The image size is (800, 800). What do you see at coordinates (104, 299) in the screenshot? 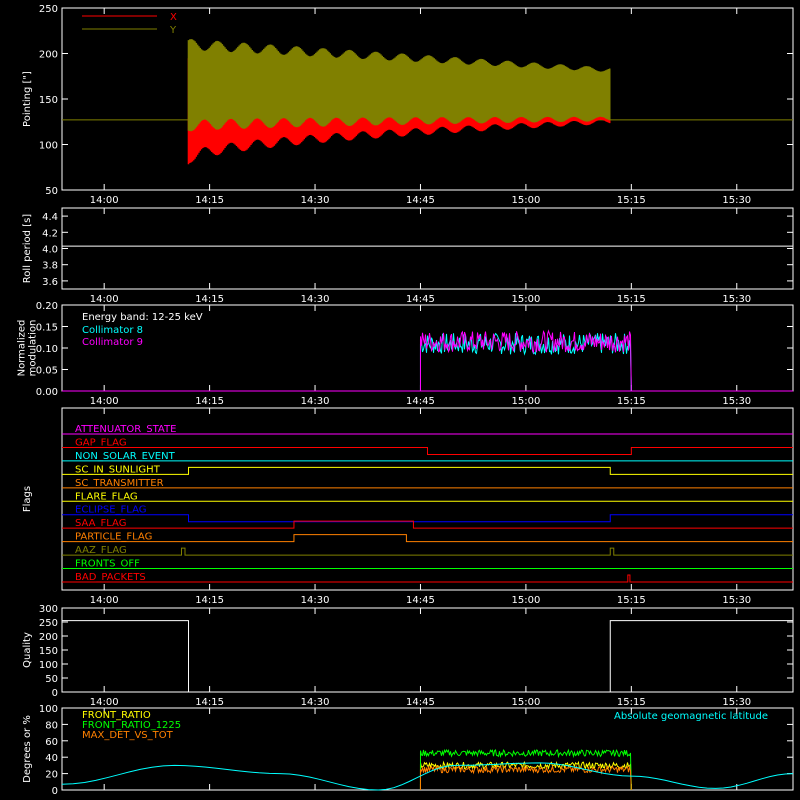
I see `roll-xtick-label: 14:00` at bounding box center [104, 299].